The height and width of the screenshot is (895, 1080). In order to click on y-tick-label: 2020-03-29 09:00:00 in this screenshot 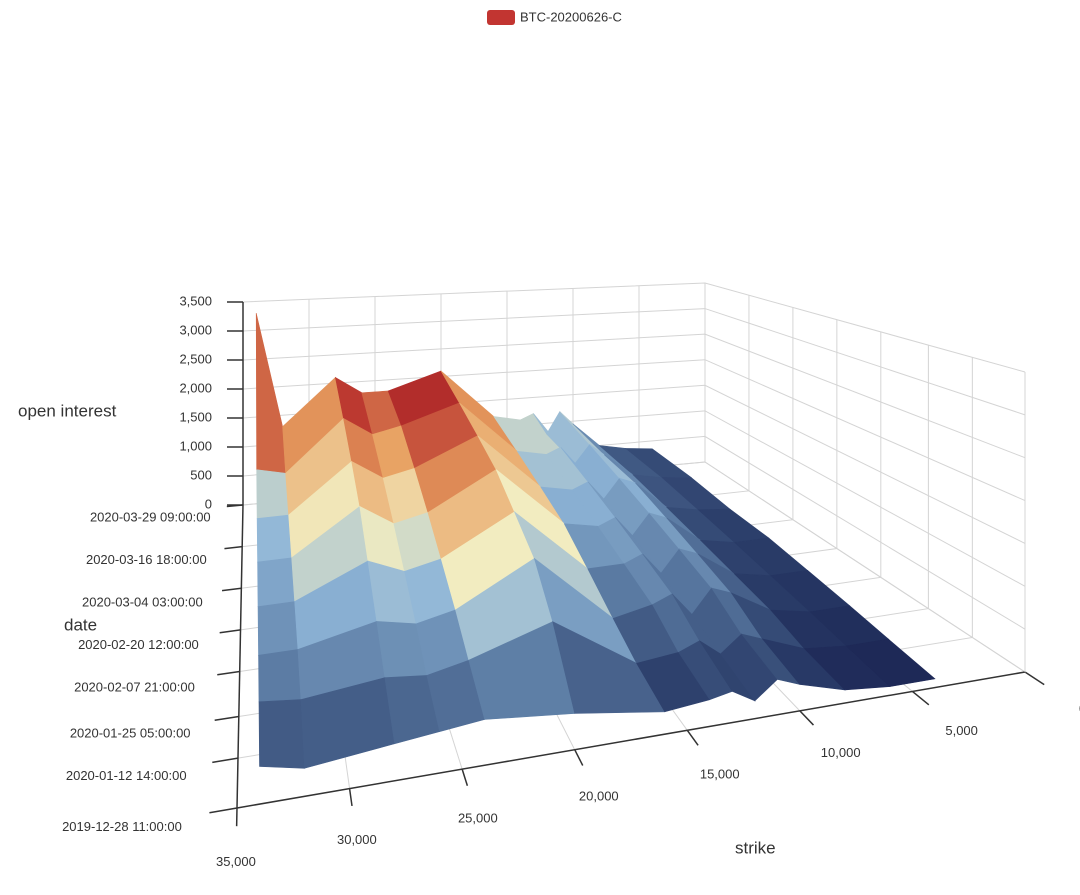, I will do `click(150, 516)`.